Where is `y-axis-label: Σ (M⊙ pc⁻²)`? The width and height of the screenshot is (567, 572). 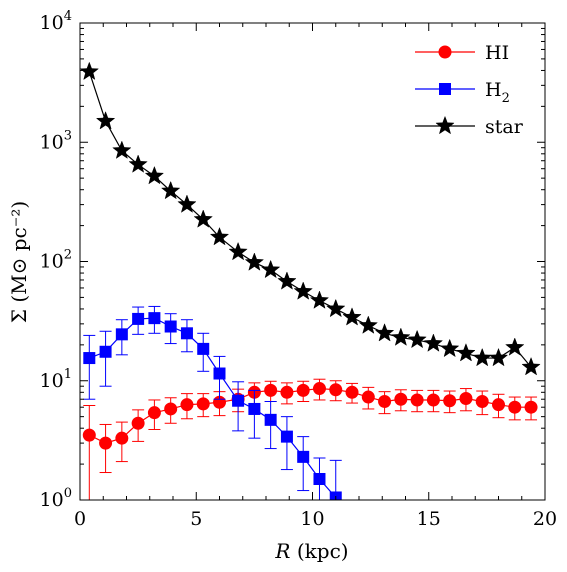 y-axis-label: Σ (M⊙ pc⁻²) is located at coordinates (19, 262).